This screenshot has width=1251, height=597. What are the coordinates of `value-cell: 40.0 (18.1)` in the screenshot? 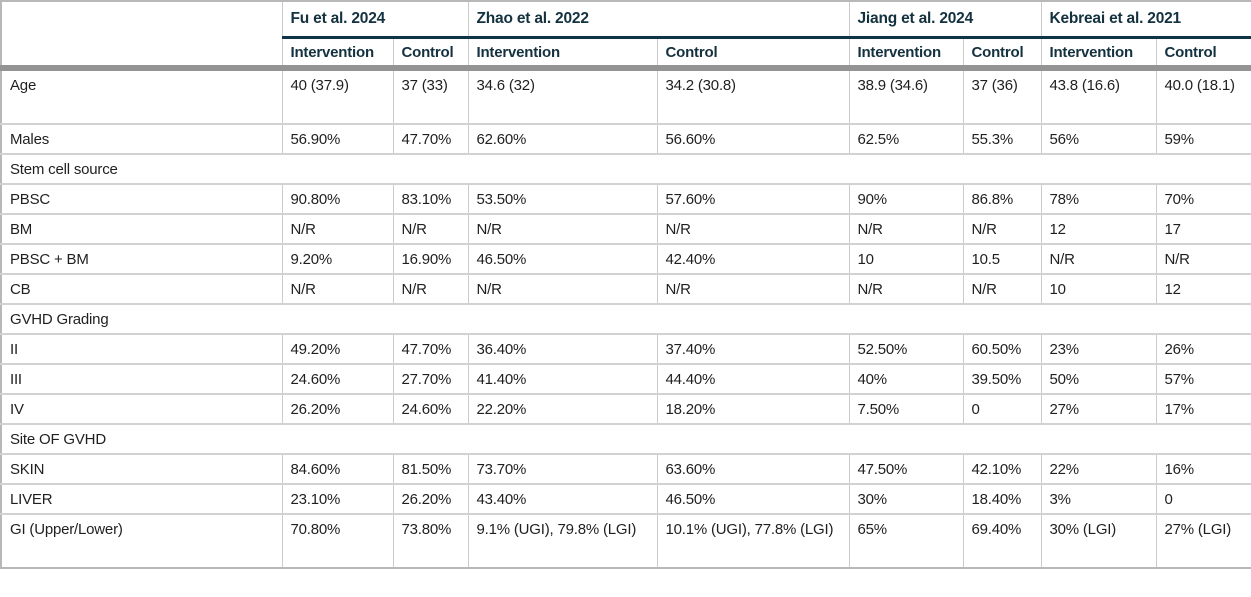 It's located at (1203, 95).